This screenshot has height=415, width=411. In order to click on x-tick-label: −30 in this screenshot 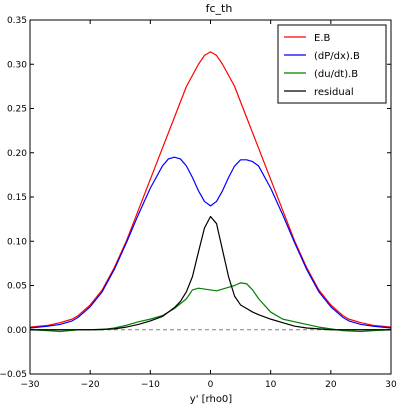, I will do `click(30, 385)`.